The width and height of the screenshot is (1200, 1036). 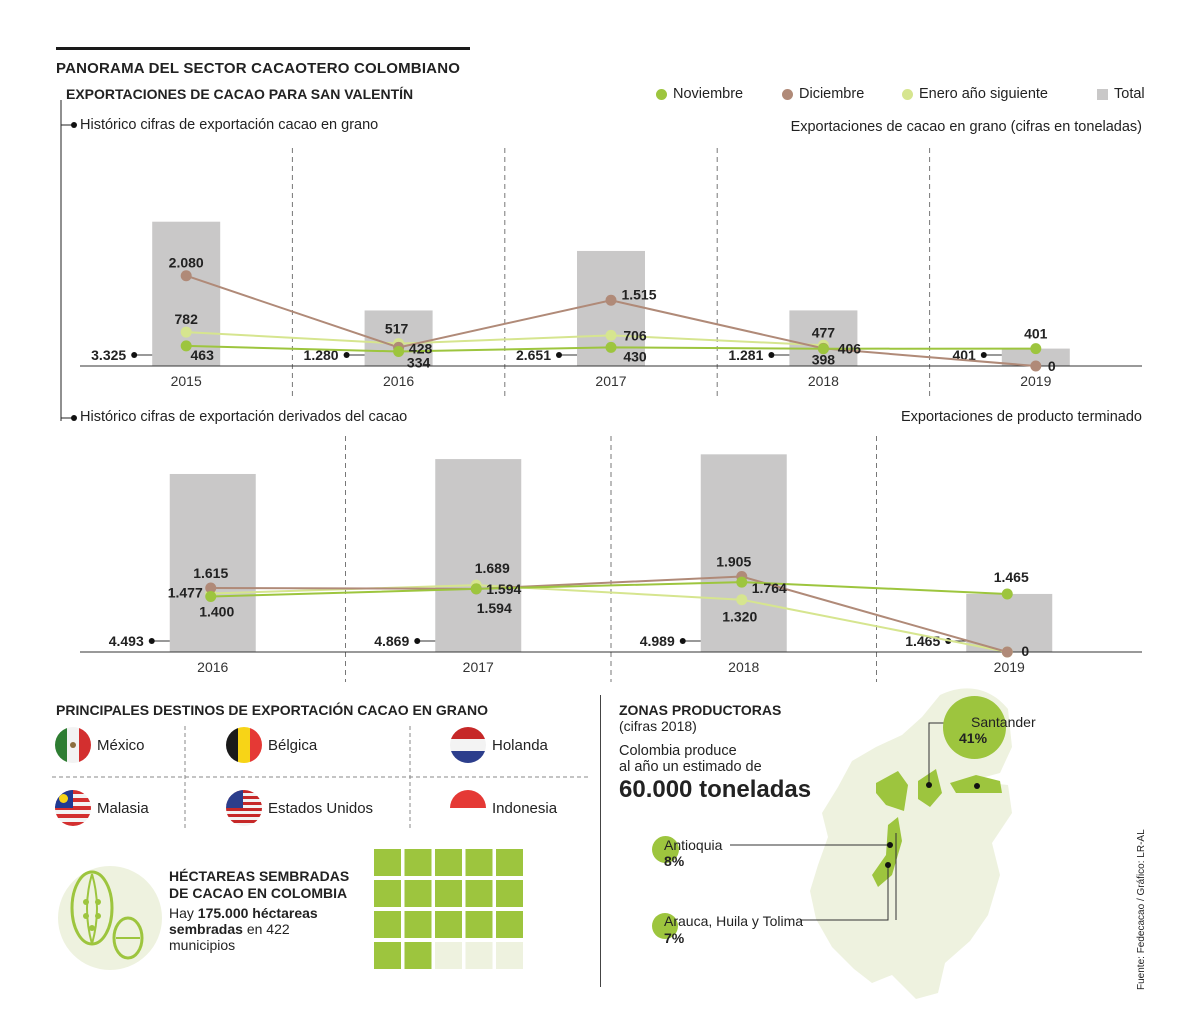 I want to click on zone-name: Antioquia, so click(x=693, y=845).